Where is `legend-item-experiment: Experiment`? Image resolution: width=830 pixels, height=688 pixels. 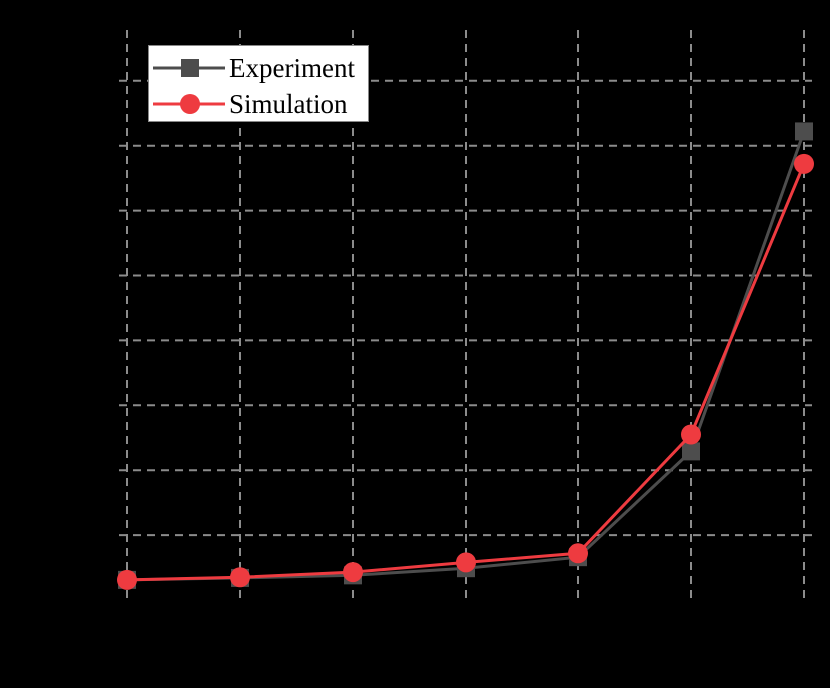 legend-item-experiment: Experiment is located at coordinates (258, 68).